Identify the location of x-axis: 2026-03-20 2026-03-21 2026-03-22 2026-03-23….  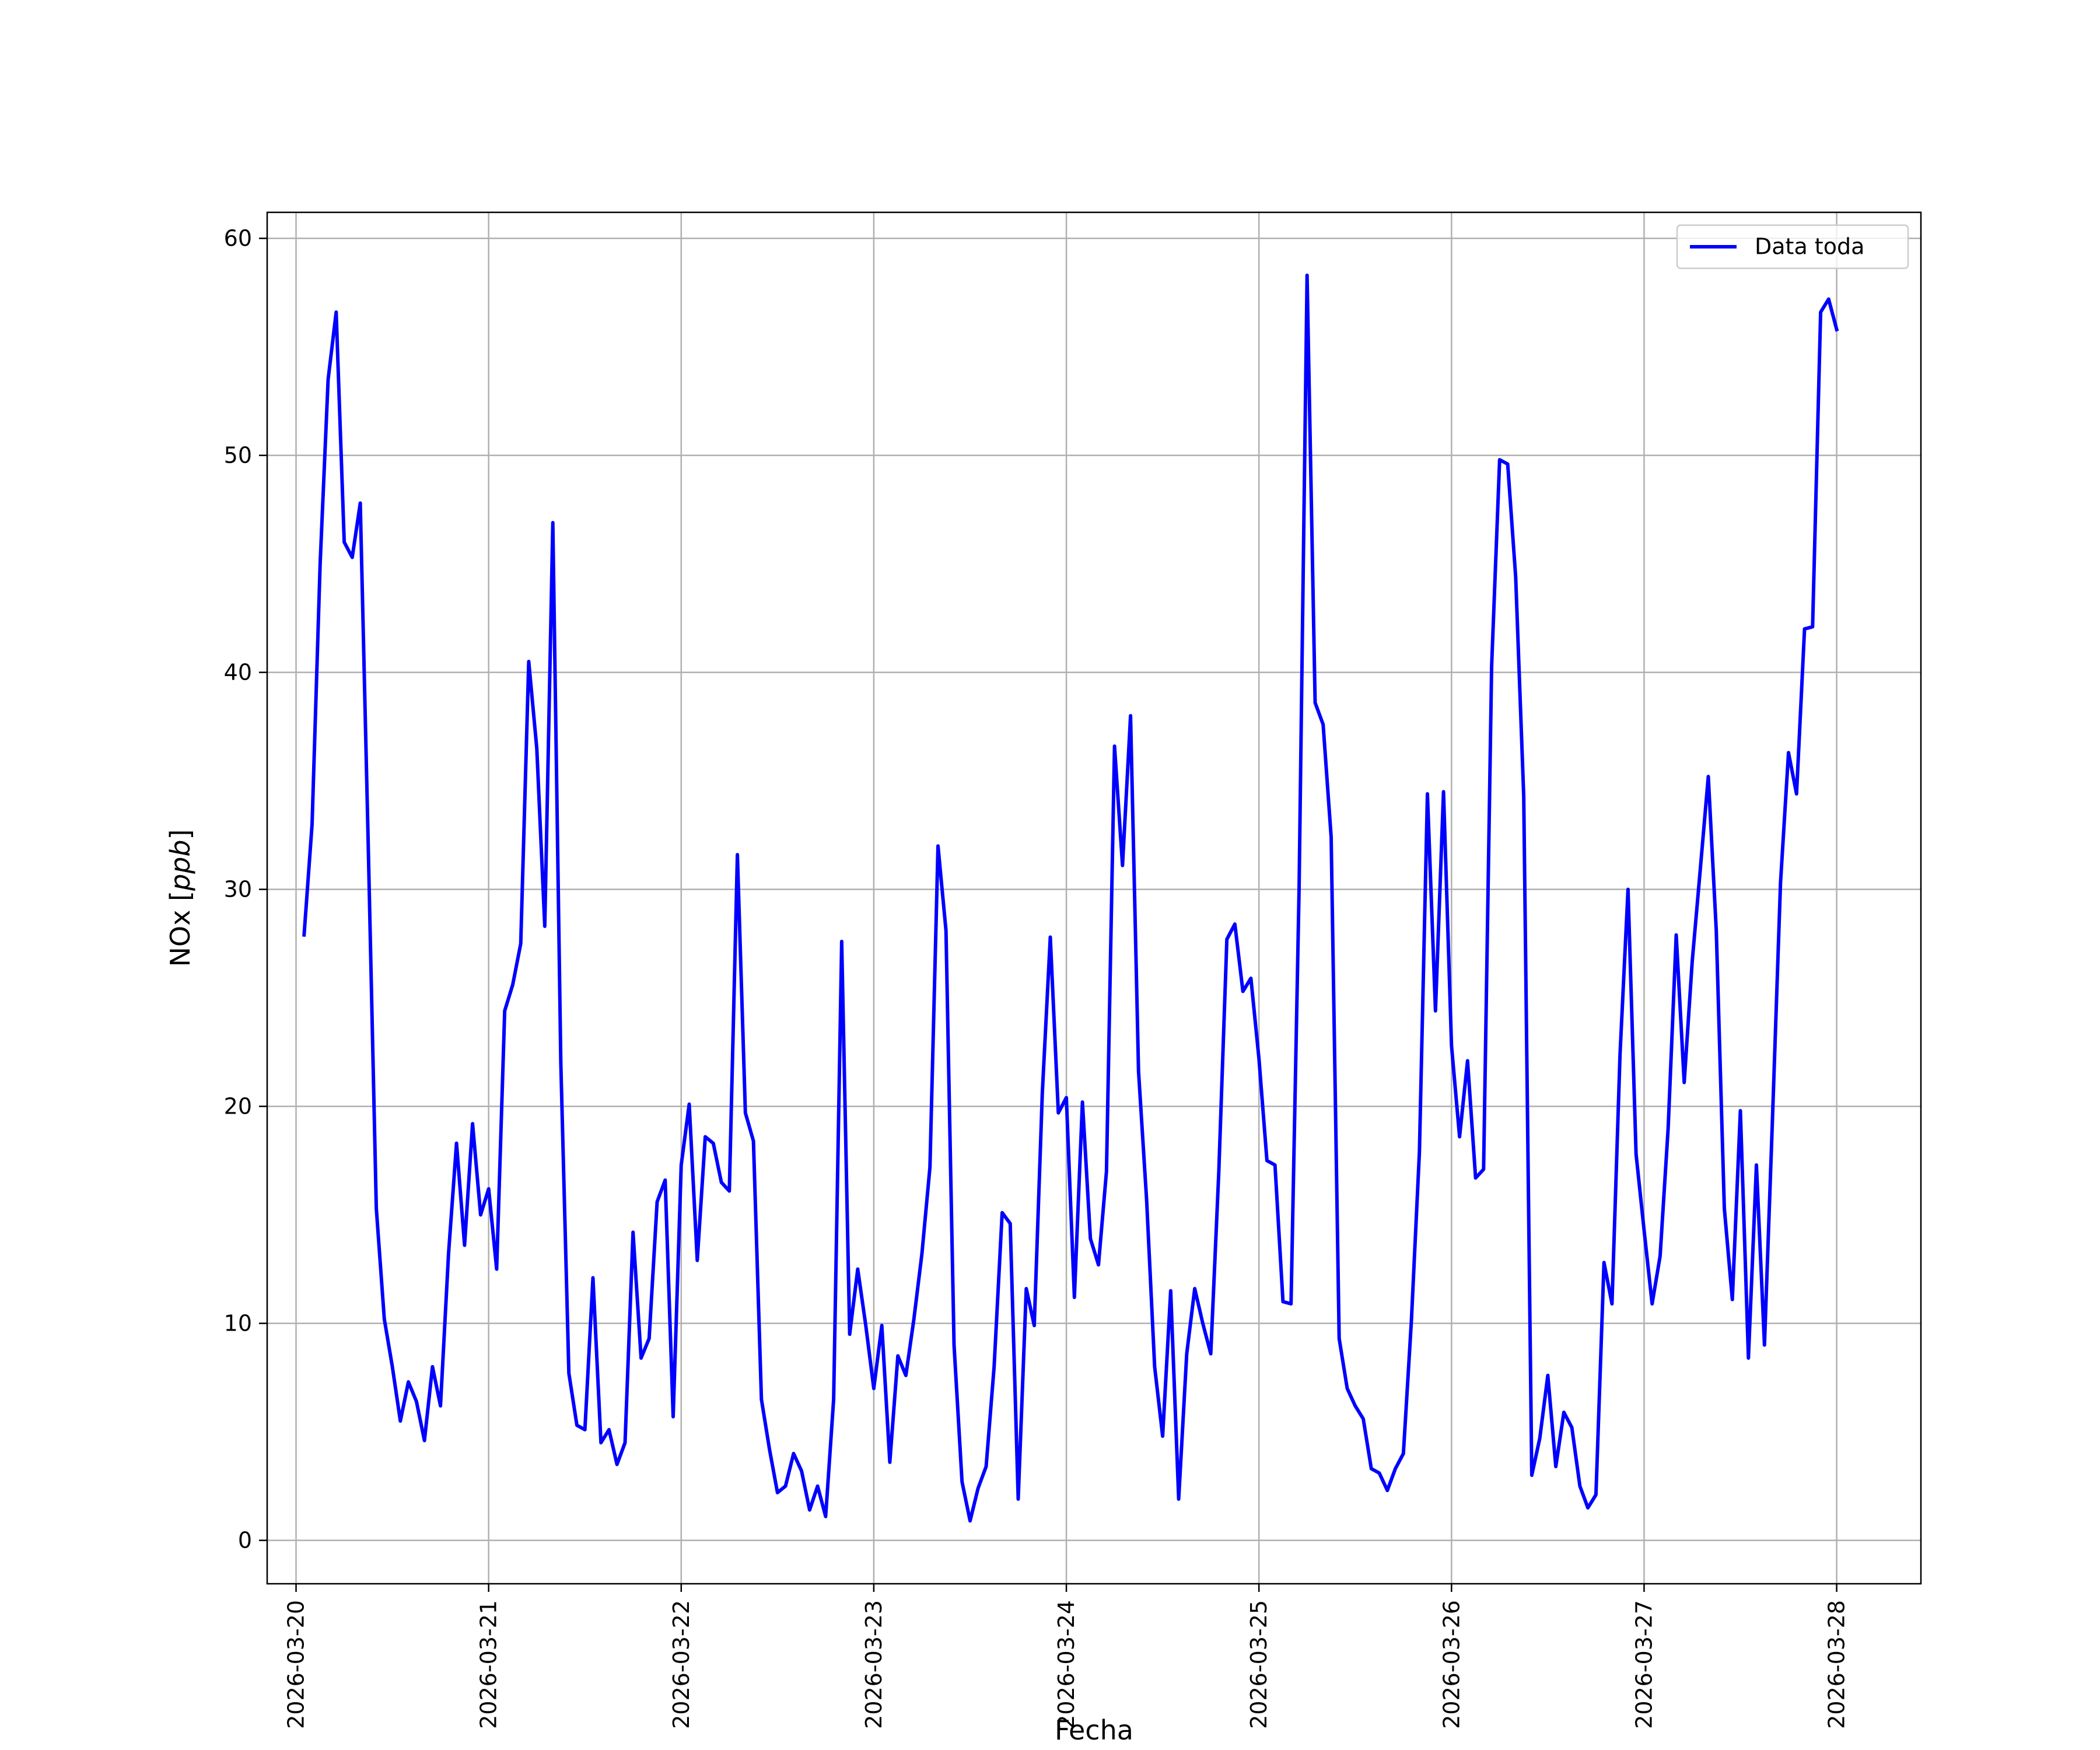
(1067, 1657).